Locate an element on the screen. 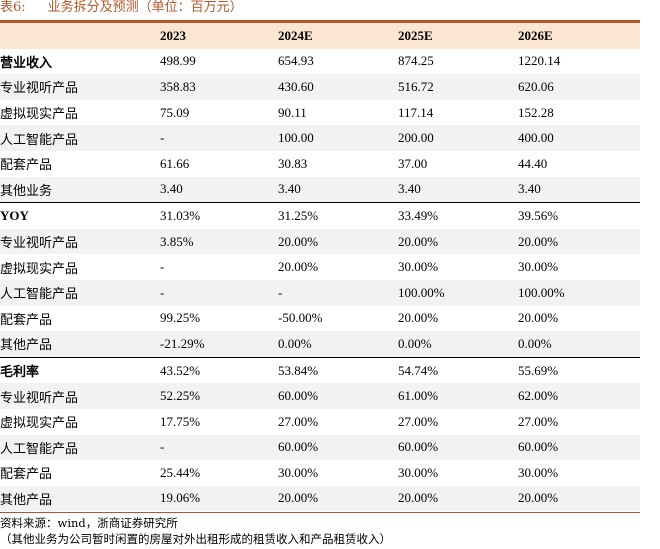  table-row: 专业视听产品 52.25% 60.00% 61.00% 62.00% is located at coordinates (320, 396).